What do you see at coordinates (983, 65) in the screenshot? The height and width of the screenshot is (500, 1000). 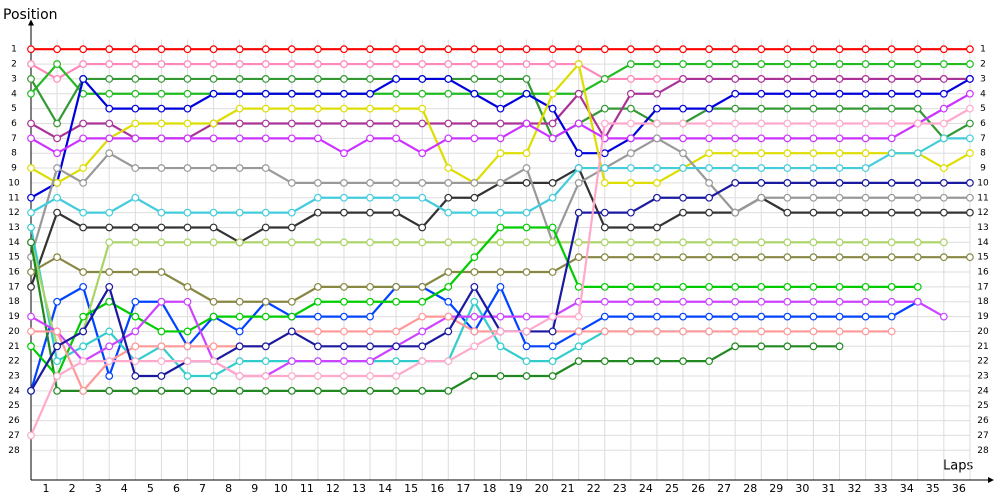 I see `y-tick-label-right: 2` at bounding box center [983, 65].